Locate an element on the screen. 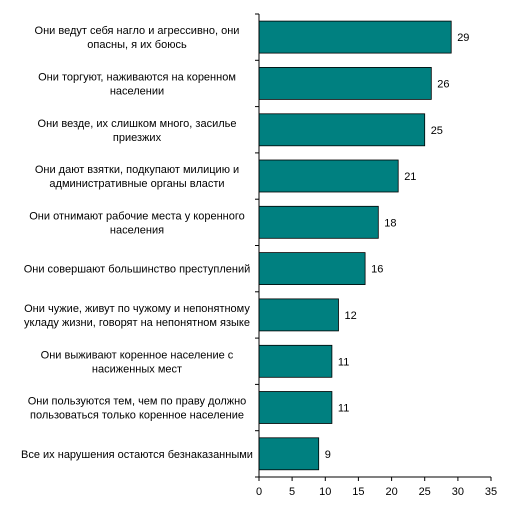  category-label-9-line-0: Все их нарушения остаются безнаказанными is located at coordinates (137, 455).